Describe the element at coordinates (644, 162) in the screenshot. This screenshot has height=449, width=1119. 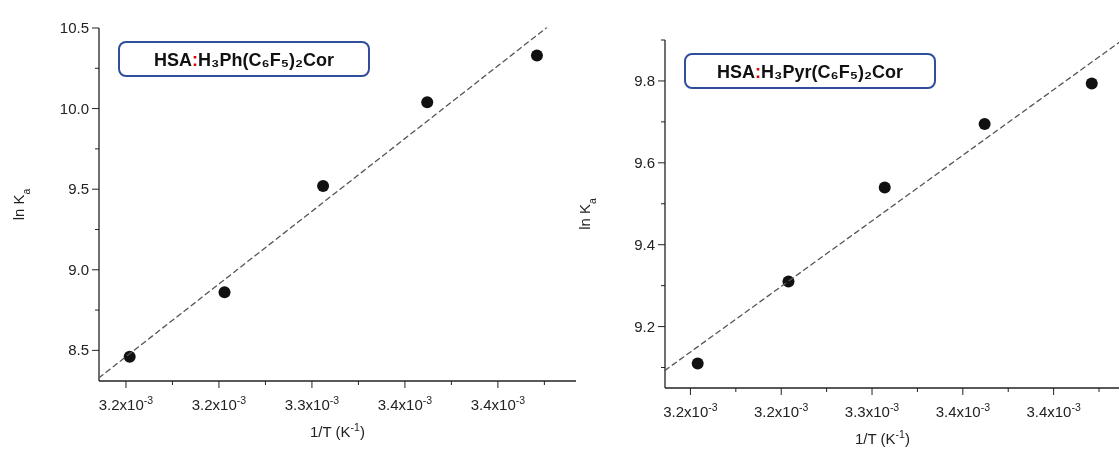
I see `y-tick-label: 9.6` at that location.